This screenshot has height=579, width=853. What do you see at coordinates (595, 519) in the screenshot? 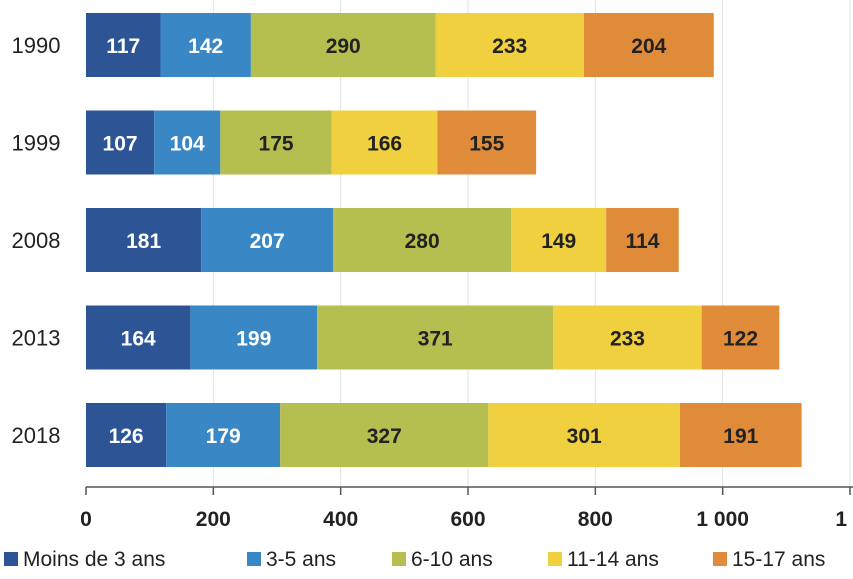
I see `x-tick-label: 800` at bounding box center [595, 519].